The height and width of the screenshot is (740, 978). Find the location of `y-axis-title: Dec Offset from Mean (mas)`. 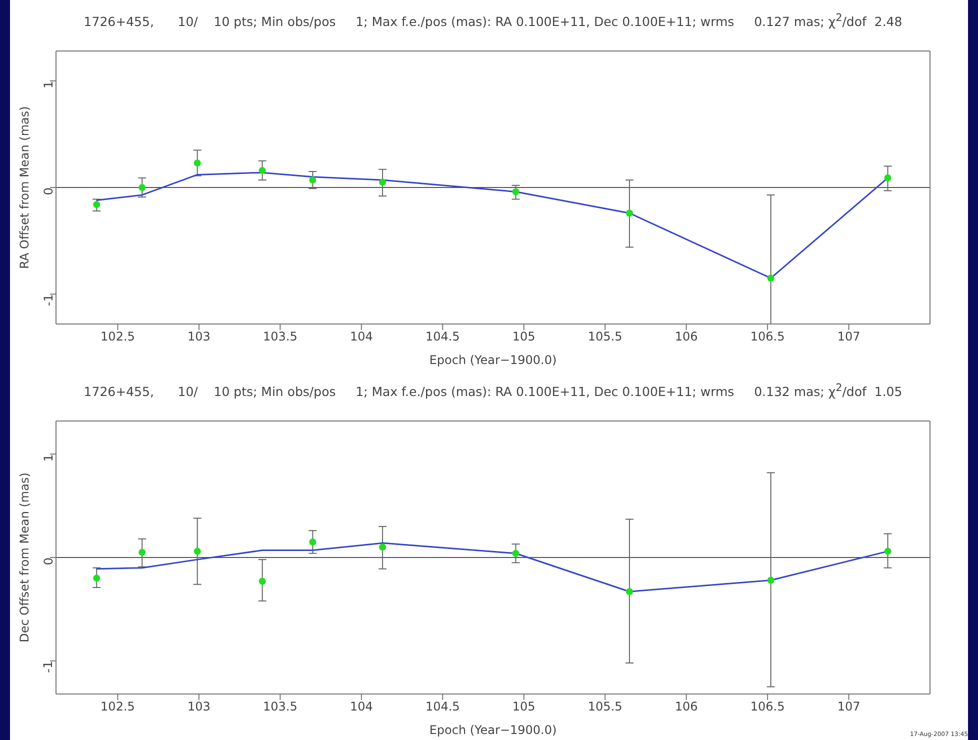

y-axis-title: Dec Offset from Mean (mas) is located at coordinates (24, 557).